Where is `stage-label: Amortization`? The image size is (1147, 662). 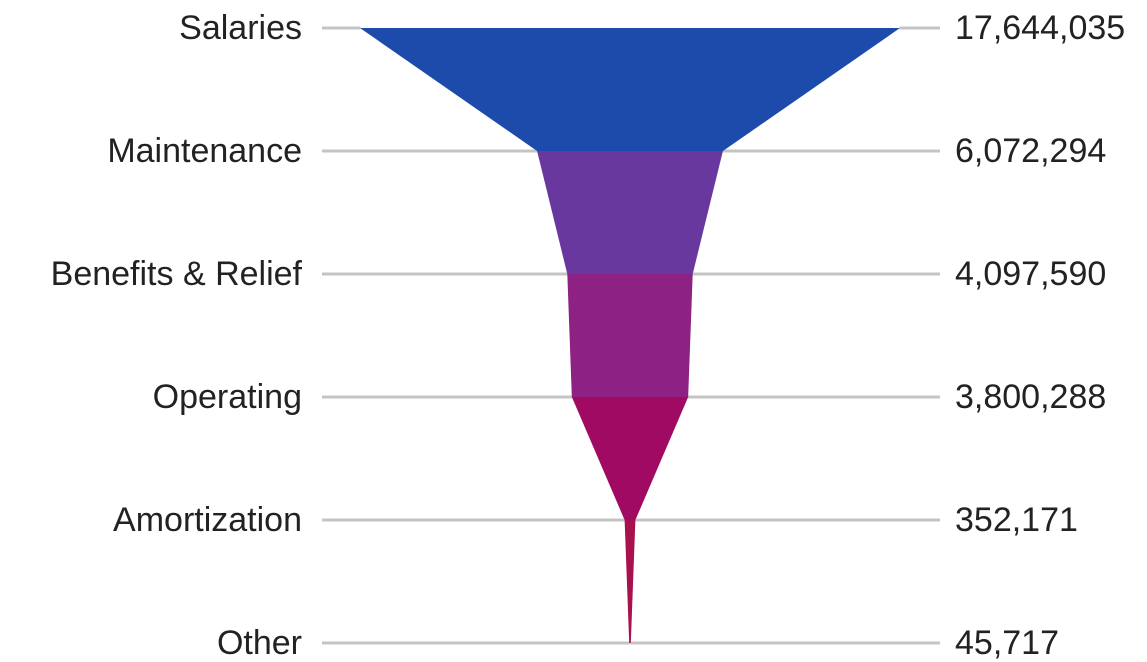
stage-label: Amortization is located at coordinates (207, 520).